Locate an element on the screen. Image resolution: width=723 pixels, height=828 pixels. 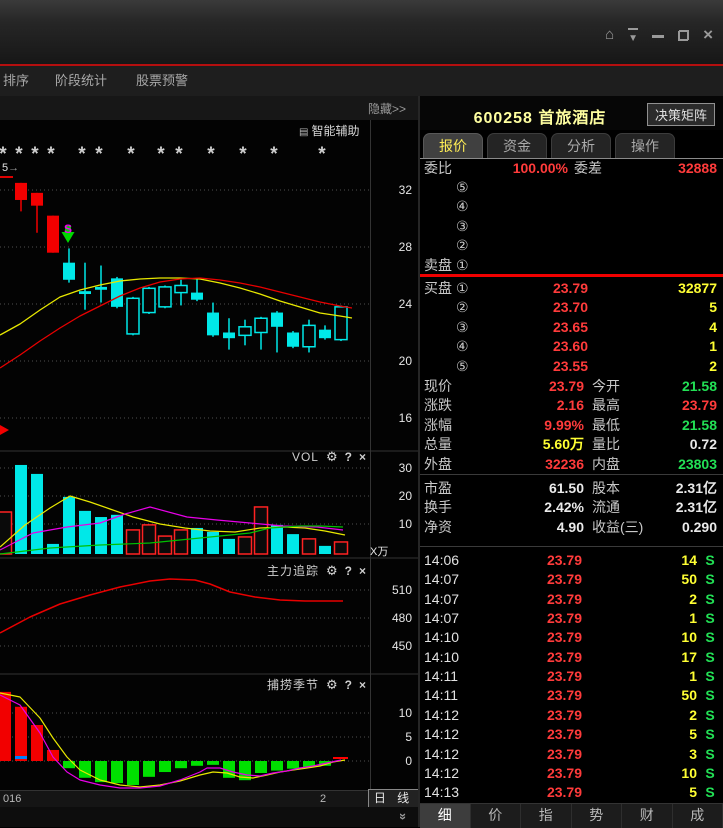
tick-time: 14:07 is located at coordinates (448, 599).